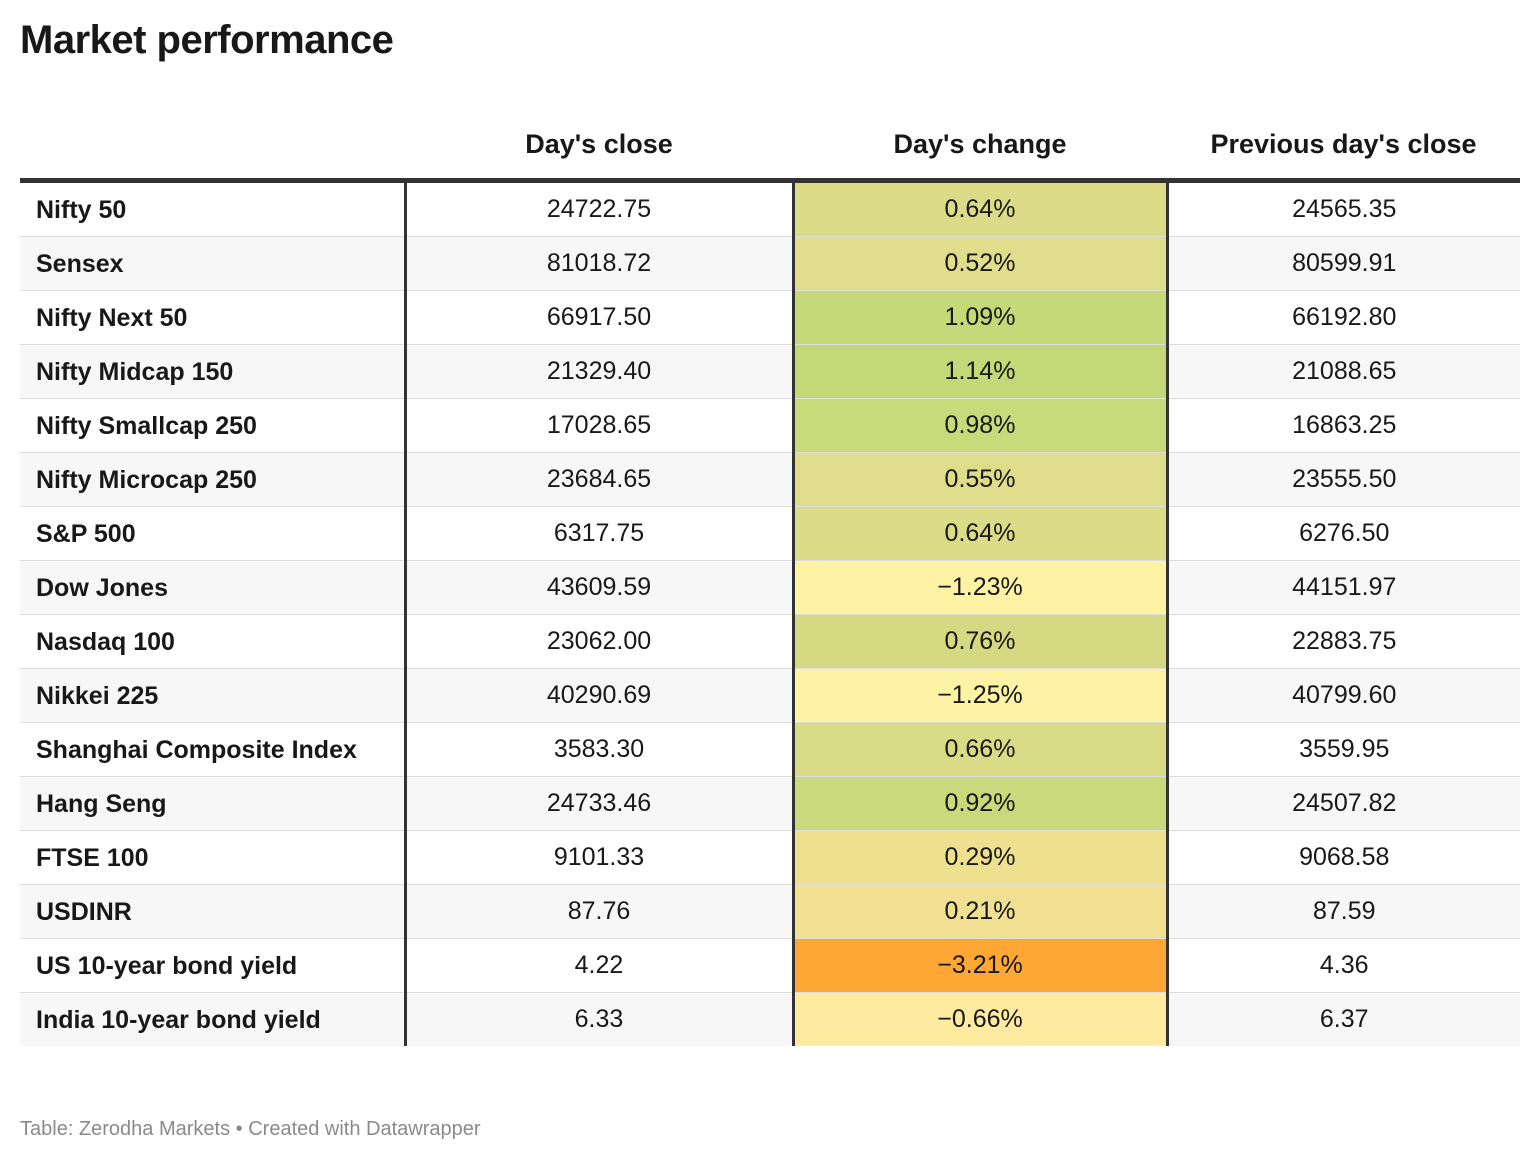 The height and width of the screenshot is (1164, 1540). I want to click on change-cell: −0.66%, so click(981, 1019).